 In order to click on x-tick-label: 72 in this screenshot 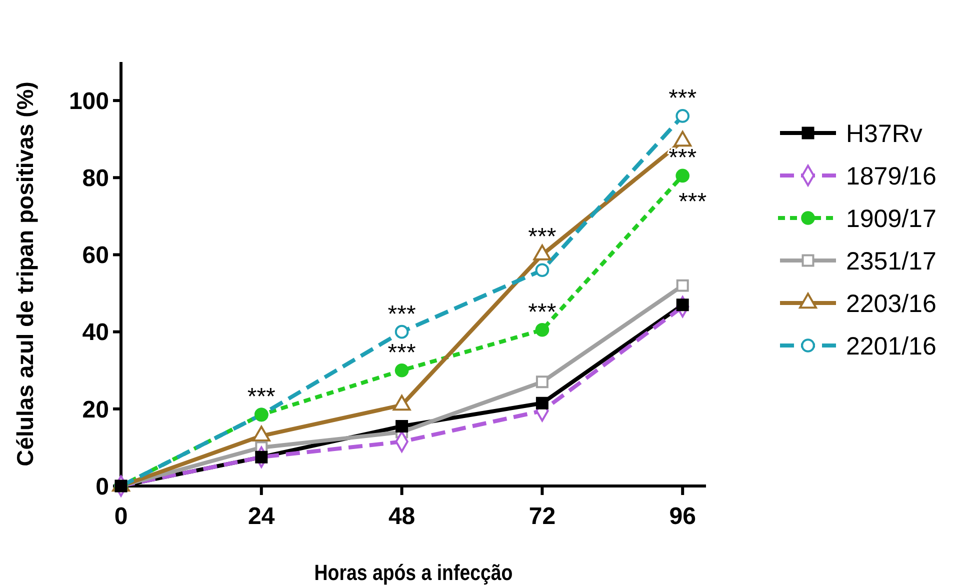, I will do `click(542, 516)`.